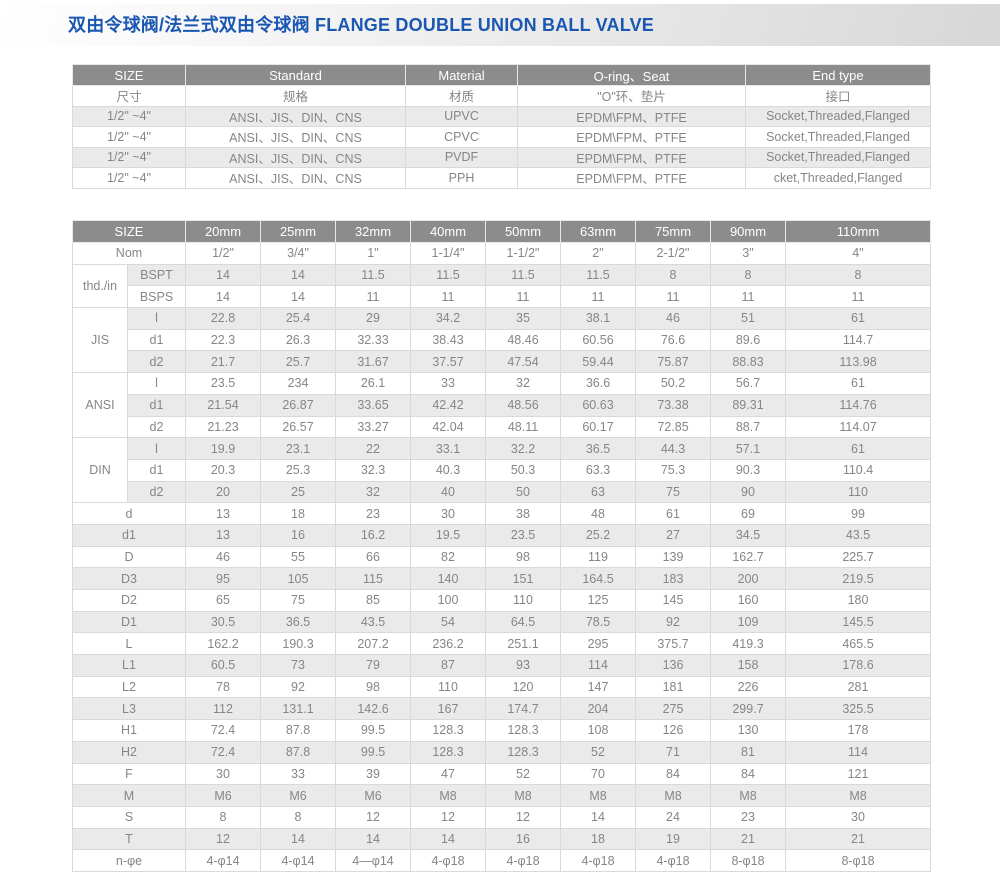  Describe the element at coordinates (858, 687) in the screenshot. I see `dim-cell: 281` at that location.